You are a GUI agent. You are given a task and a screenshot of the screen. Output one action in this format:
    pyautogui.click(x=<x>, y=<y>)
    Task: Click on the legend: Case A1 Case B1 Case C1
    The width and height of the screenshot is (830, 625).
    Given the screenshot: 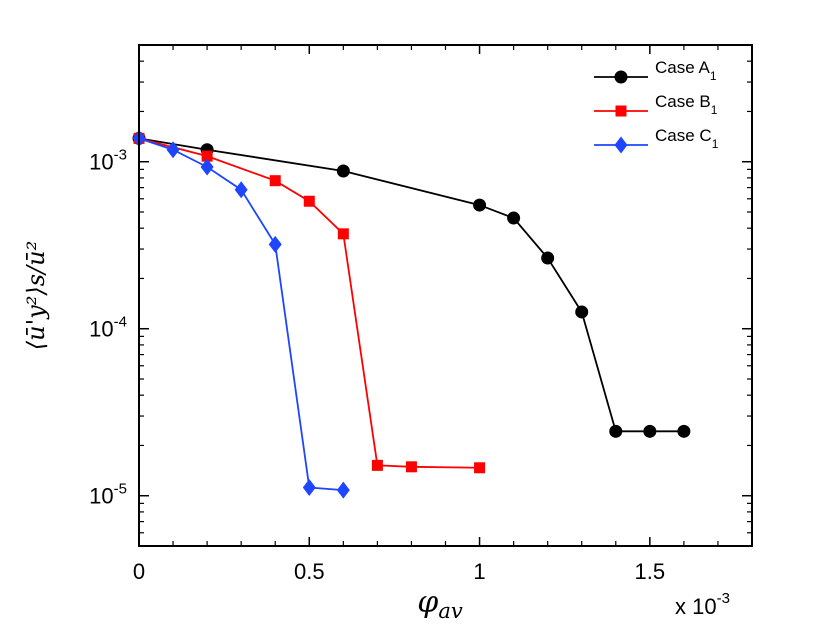 What is the action you would take?
    pyautogui.click(x=656, y=106)
    